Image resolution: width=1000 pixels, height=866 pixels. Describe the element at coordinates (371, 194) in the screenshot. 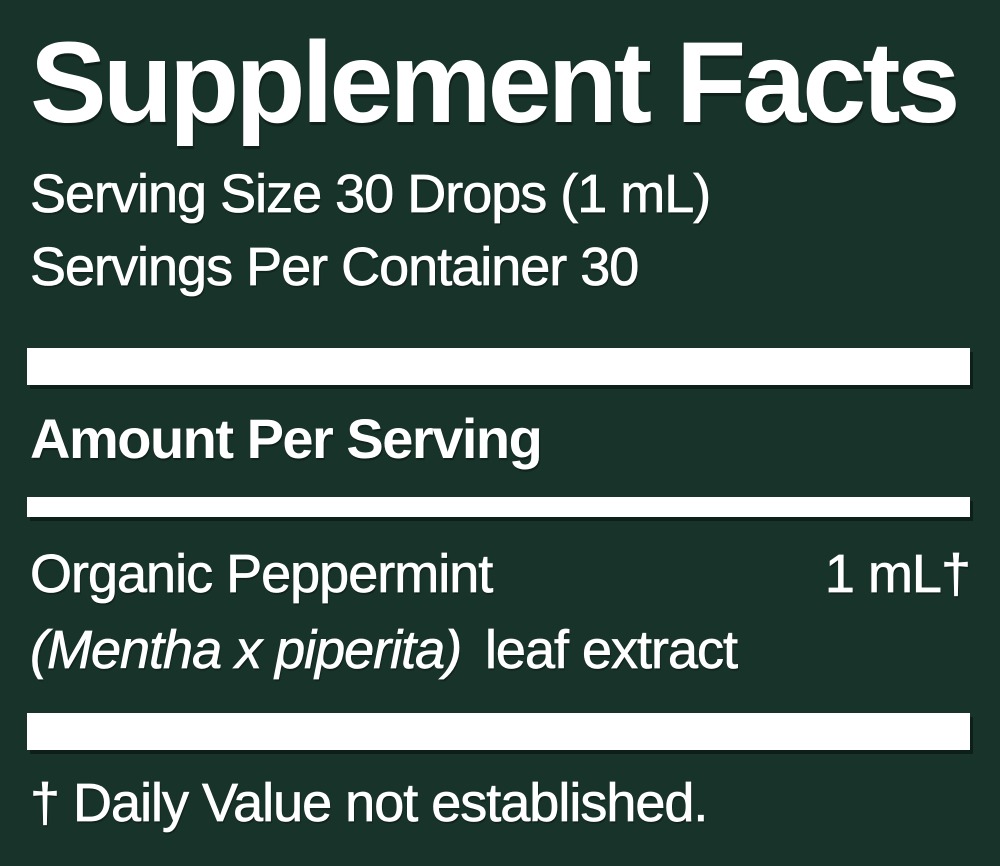

I see `serving-size-text: Serving Size 30 Drops (1 mL)` at that location.